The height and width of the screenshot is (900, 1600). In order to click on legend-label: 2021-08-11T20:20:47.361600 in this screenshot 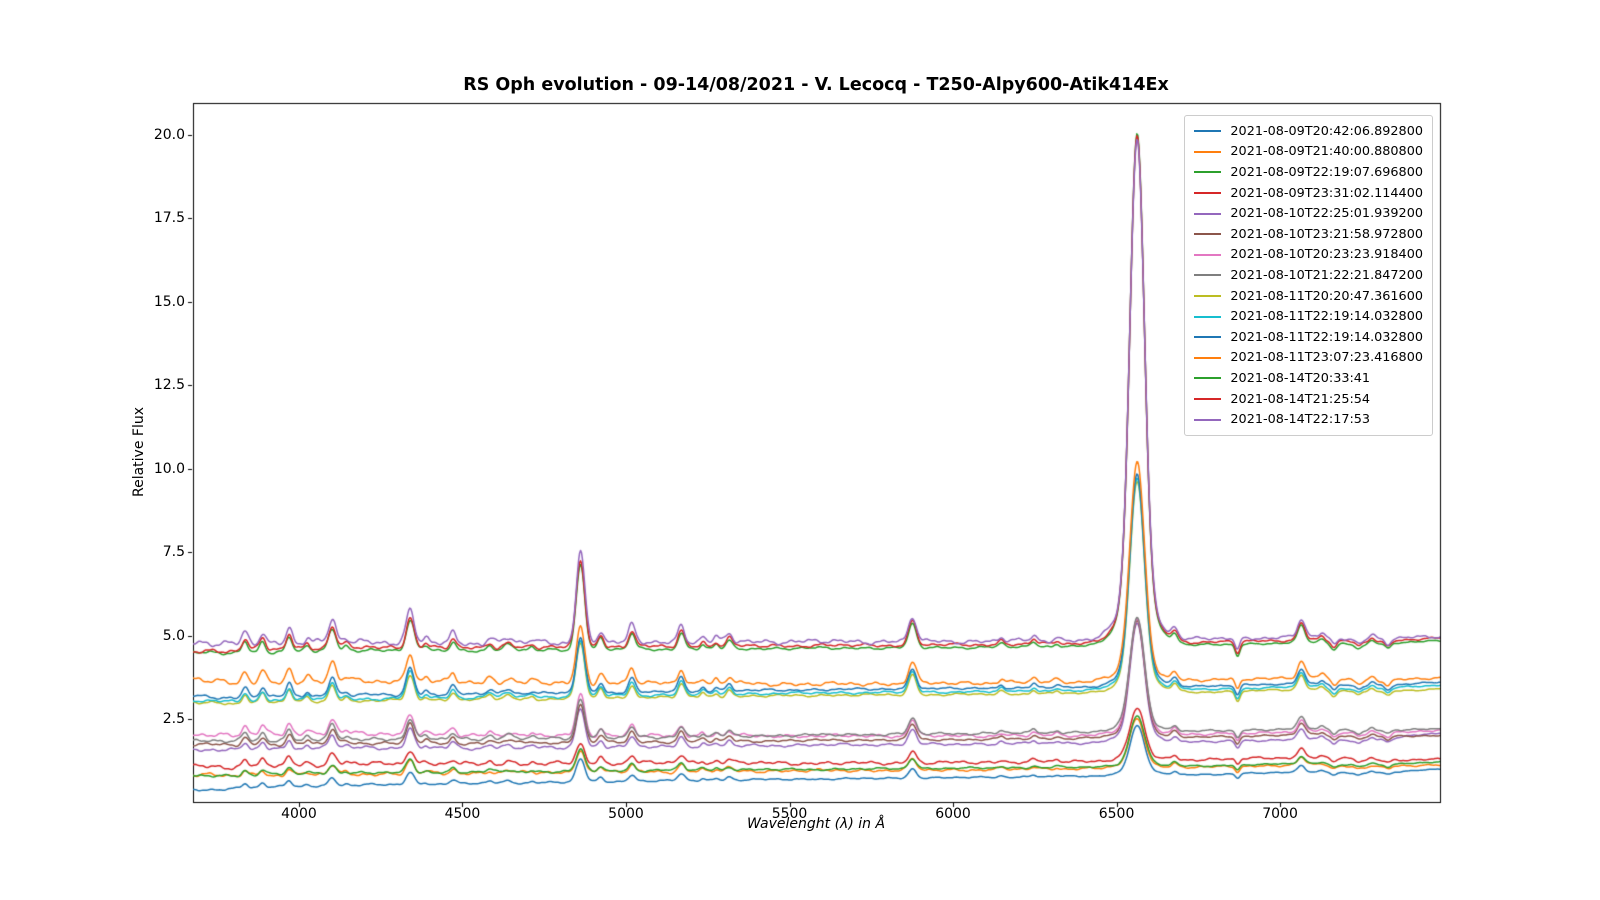, I will do `click(1326, 296)`.